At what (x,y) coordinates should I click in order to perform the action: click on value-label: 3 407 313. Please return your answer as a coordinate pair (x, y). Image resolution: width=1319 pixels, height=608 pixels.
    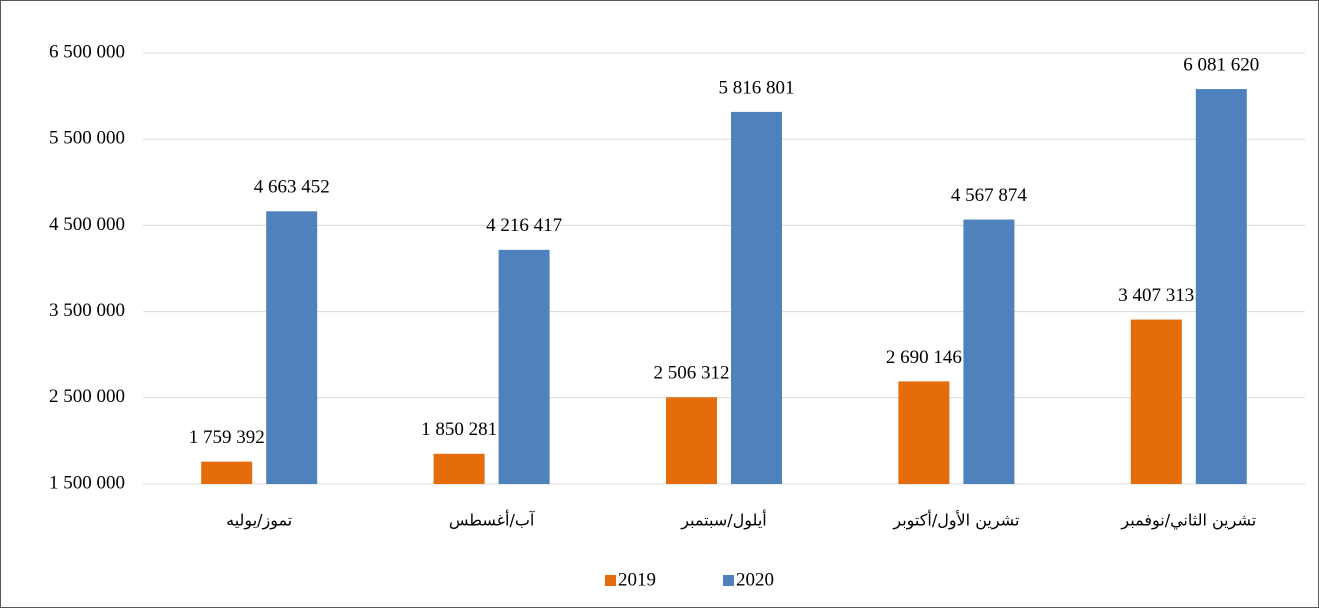
    Looking at the image, I should click on (1156, 295).